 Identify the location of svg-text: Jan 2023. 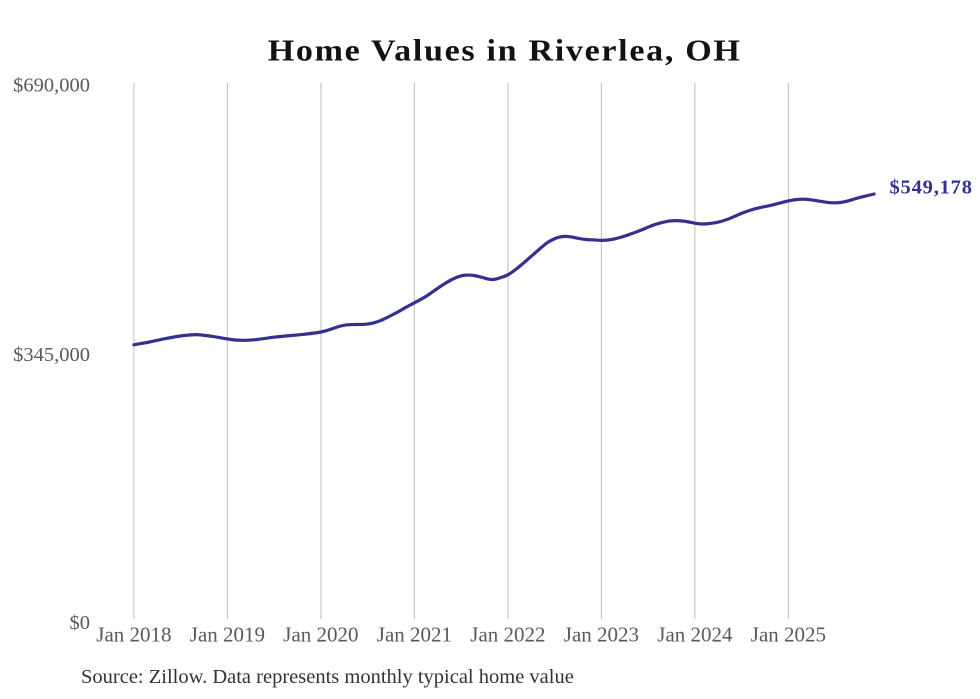
(601, 634).